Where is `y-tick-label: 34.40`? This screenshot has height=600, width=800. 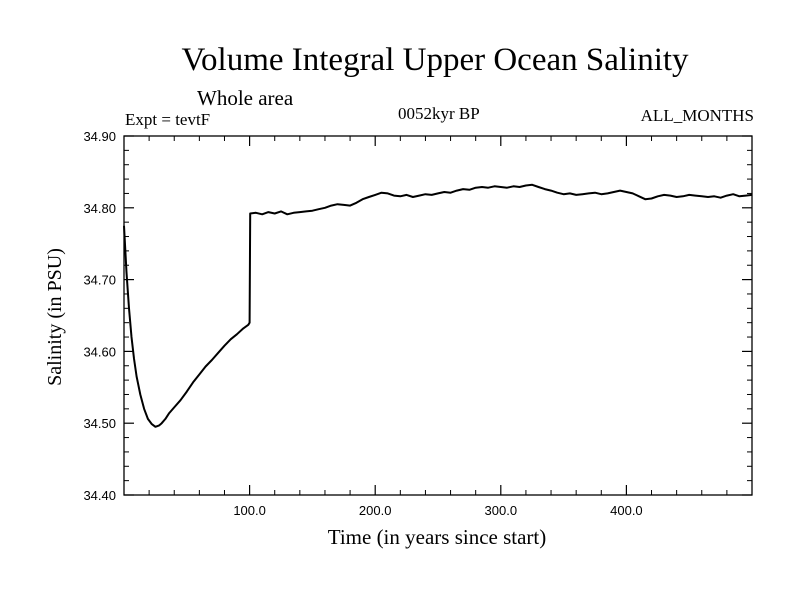 y-tick-label: 34.40 is located at coordinates (99, 495).